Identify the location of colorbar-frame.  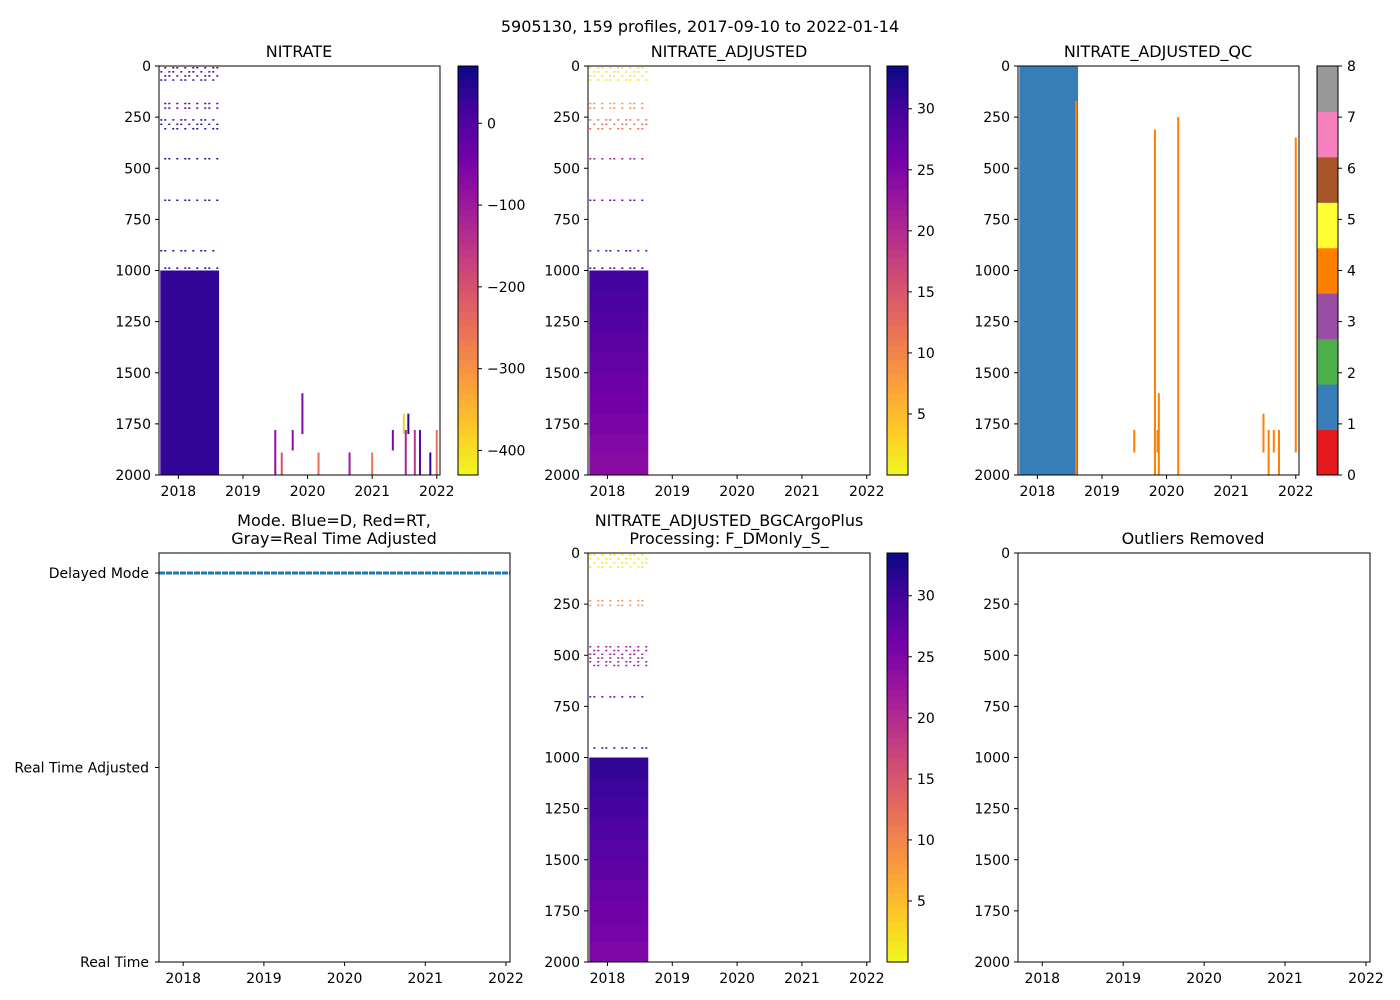
(897, 270).